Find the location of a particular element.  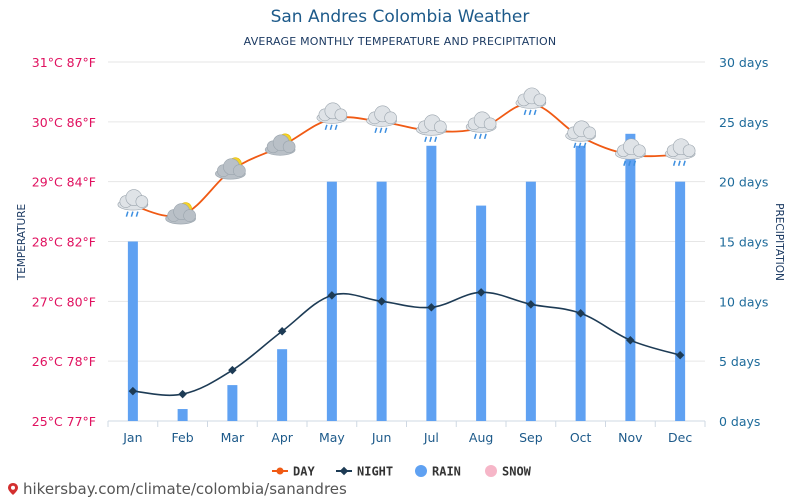

location-pin-icon is located at coordinates (13, 489).